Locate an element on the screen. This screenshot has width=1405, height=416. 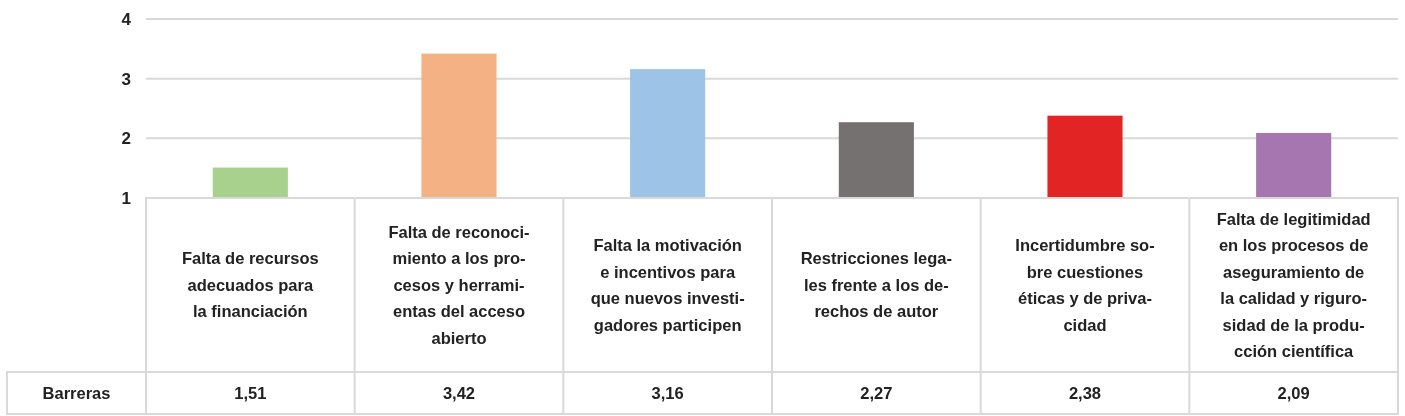
y-tick-label: 4 is located at coordinates (126, 19).